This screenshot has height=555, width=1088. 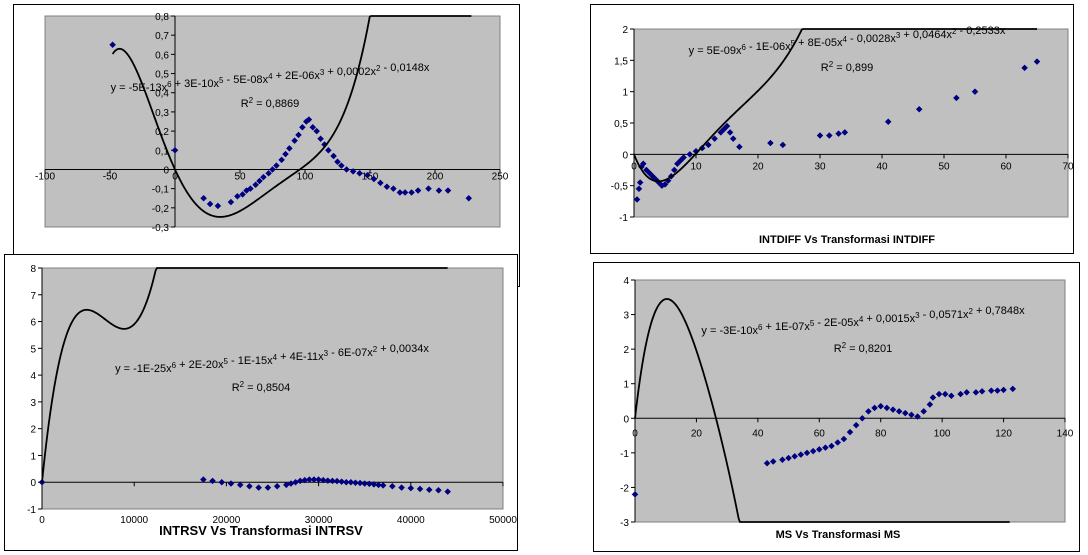 I want to click on intrsv-y-tick-label: -1, so click(x=31, y=510).